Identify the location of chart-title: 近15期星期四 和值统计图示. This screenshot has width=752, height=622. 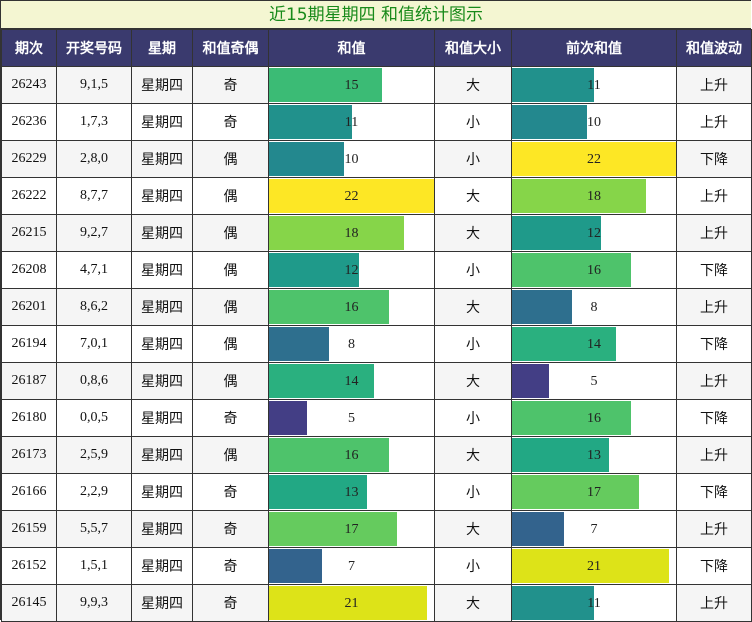
(376, 15).